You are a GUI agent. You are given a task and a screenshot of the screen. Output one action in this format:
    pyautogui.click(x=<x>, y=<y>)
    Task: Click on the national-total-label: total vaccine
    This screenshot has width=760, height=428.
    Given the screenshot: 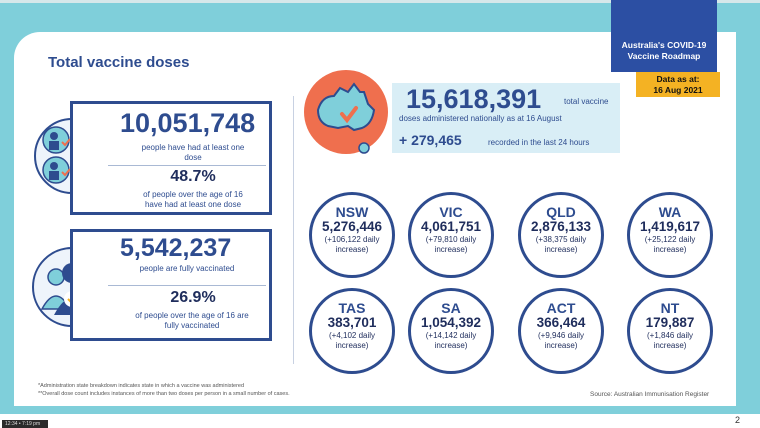 What is the action you would take?
    pyautogui.click(x=586, y=101)
    